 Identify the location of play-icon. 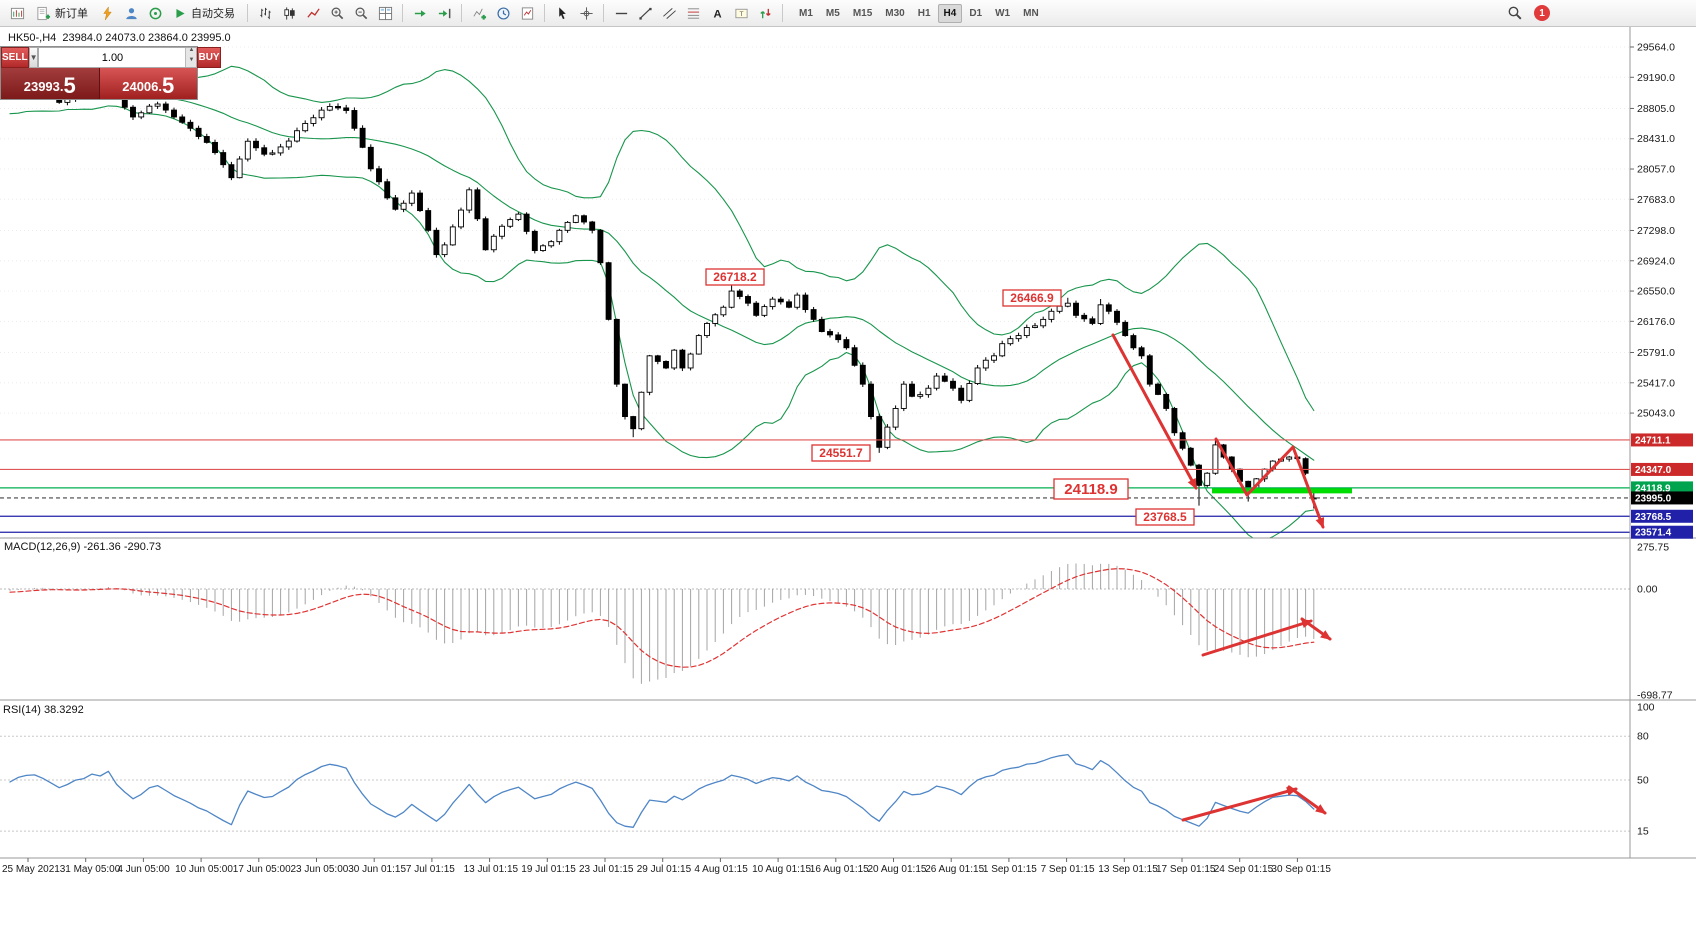
(180, 13).